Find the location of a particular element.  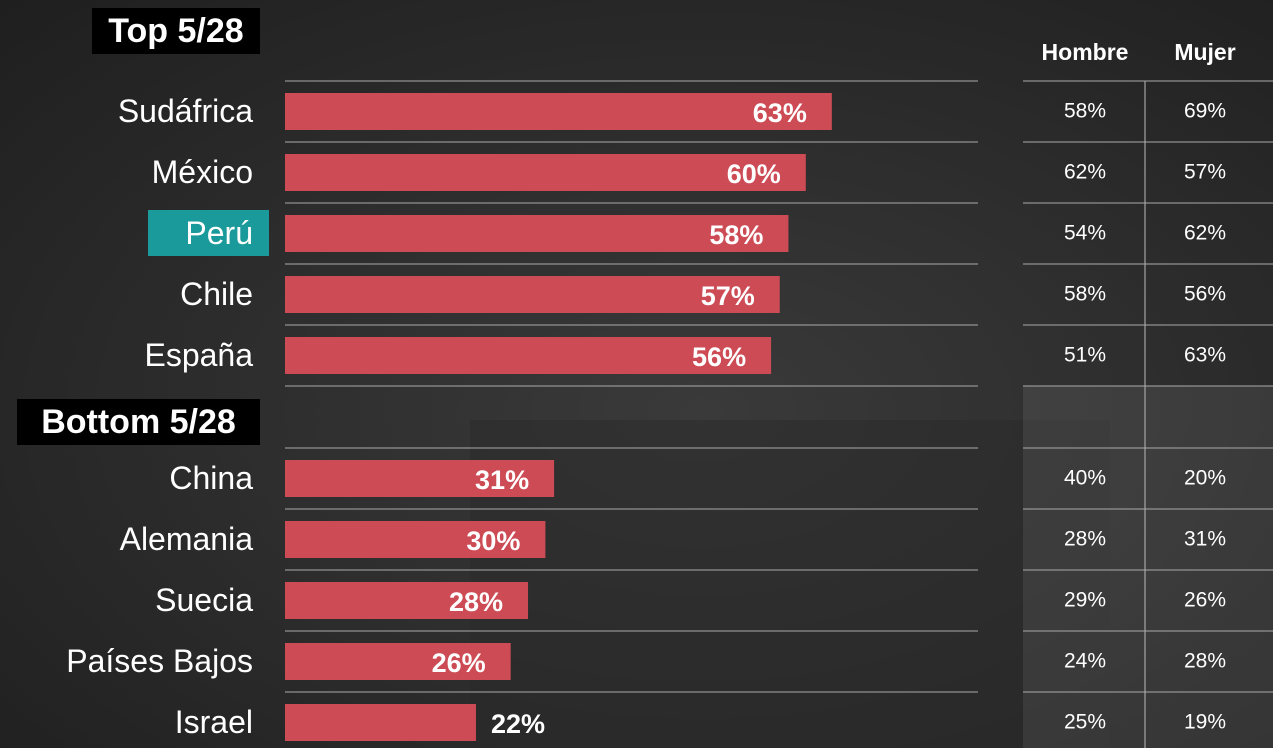

value-label: 58% is located at coordinates (736, 235).